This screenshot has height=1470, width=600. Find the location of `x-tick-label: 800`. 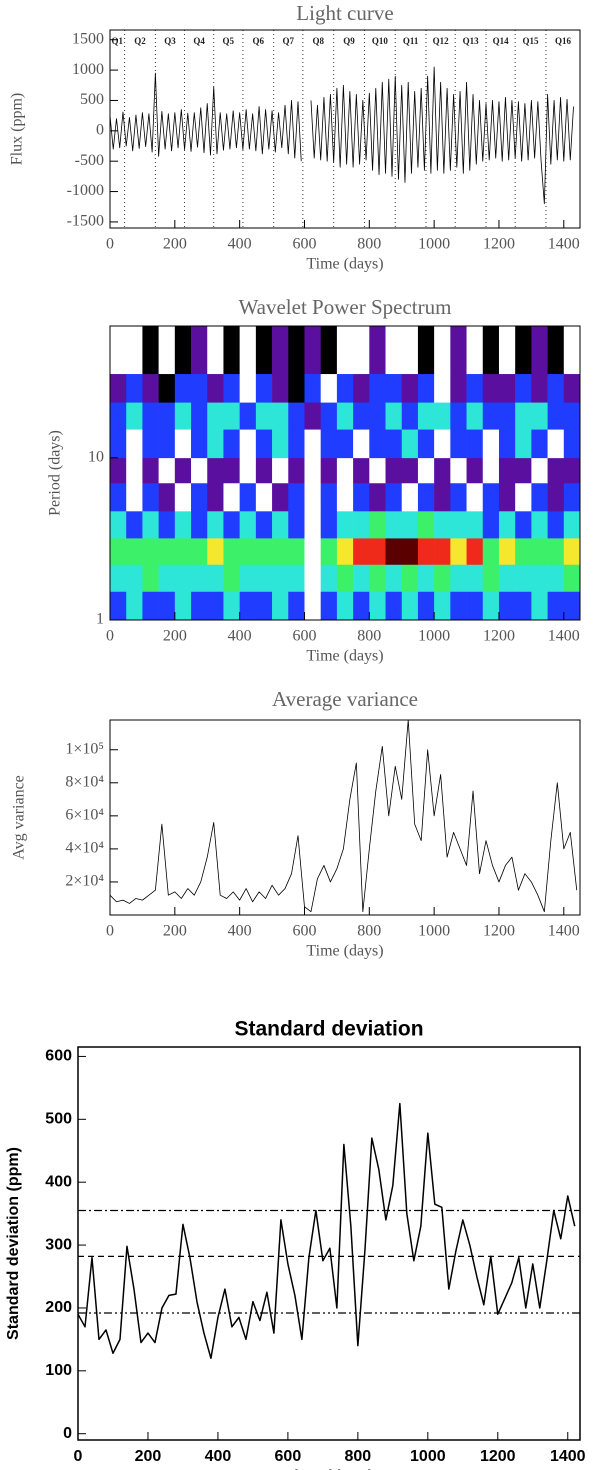

x-tick-label: 800 is located at coordinates (369, 931).